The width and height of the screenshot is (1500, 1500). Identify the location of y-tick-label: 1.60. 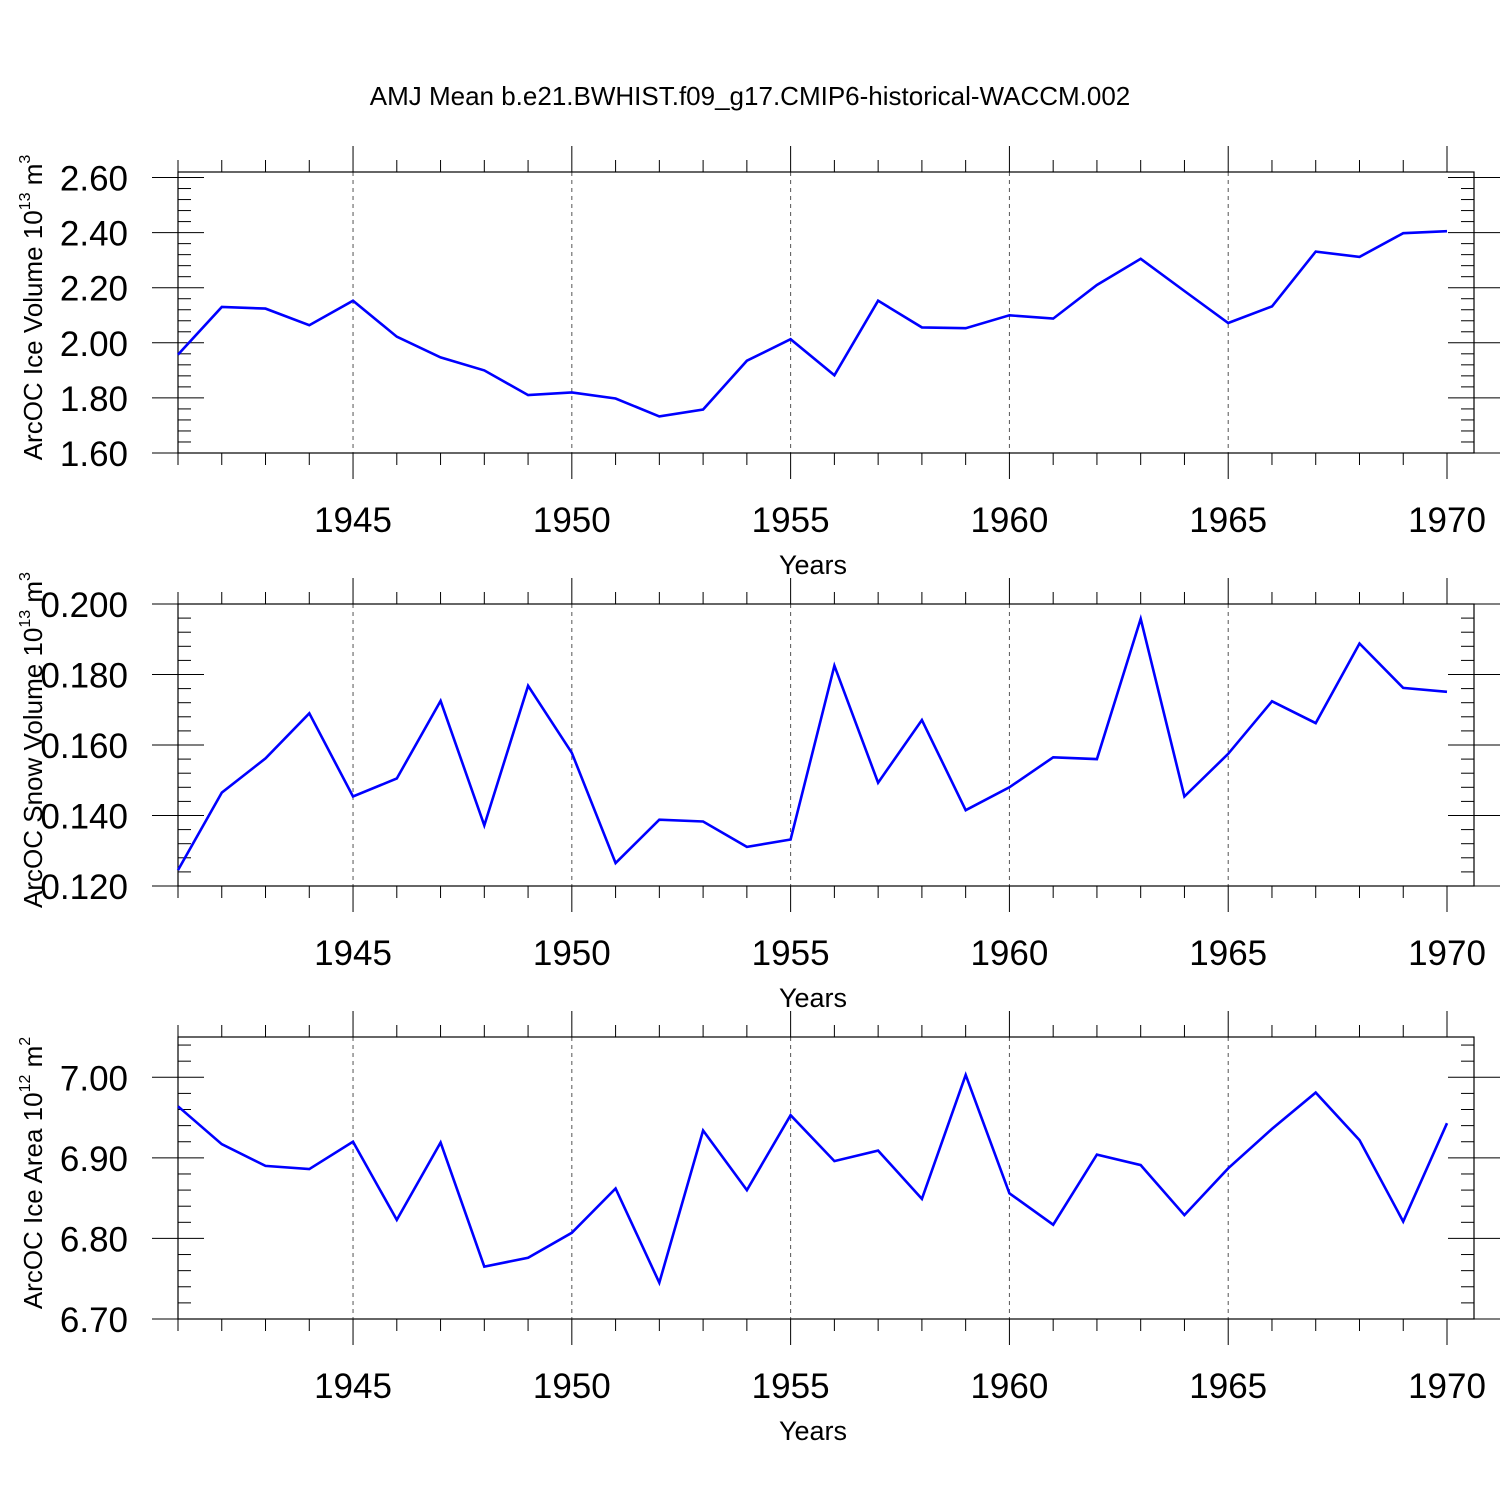
(94, 454).